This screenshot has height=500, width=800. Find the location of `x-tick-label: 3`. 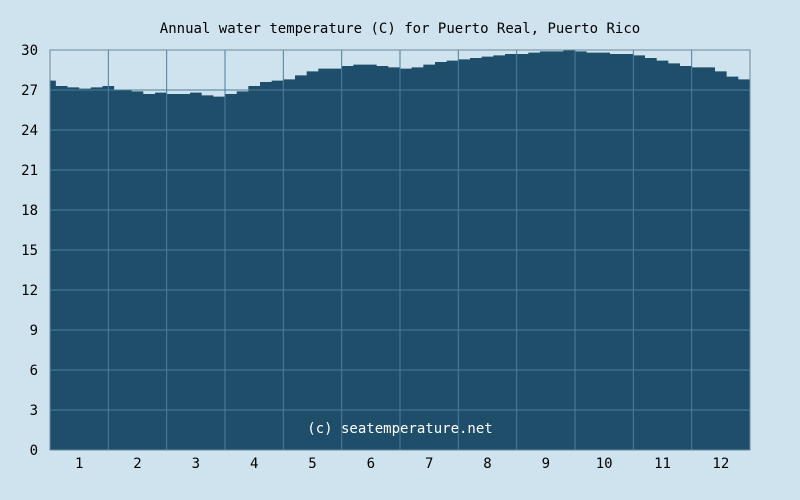

x-tick-label: 3 is located at coordinates (196, 464).